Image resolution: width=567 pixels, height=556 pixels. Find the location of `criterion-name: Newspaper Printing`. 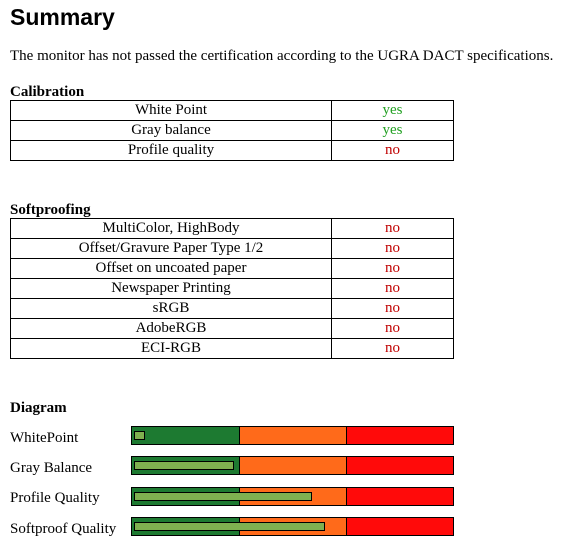

criterion-name: Newspaper Printing is located at coordinates (171, 288).